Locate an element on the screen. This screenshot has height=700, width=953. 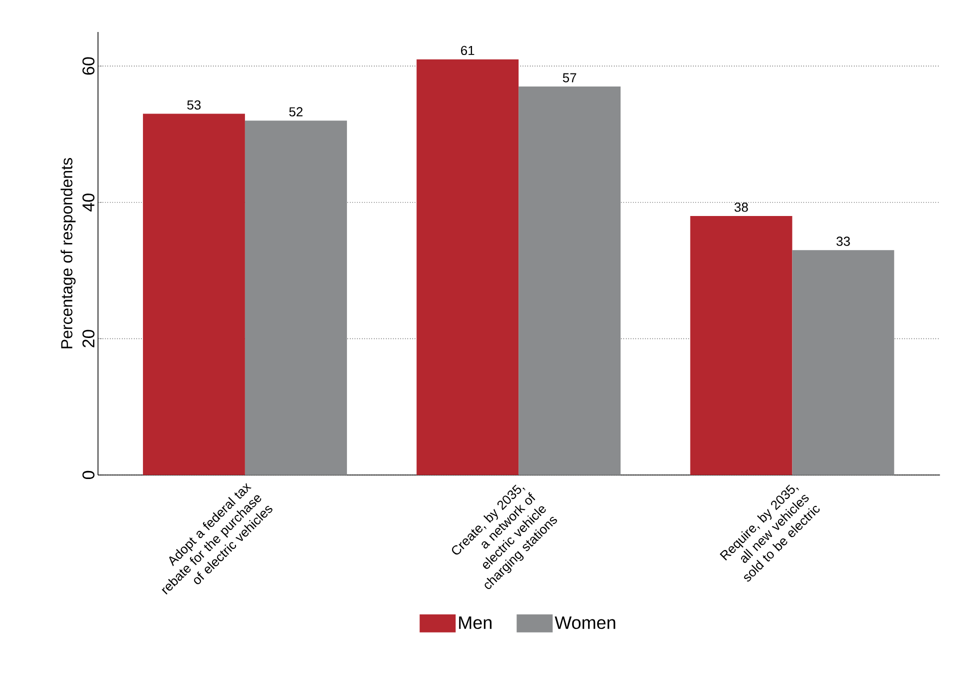
y-tick-label: 0 is located at coordinates (88, 475).